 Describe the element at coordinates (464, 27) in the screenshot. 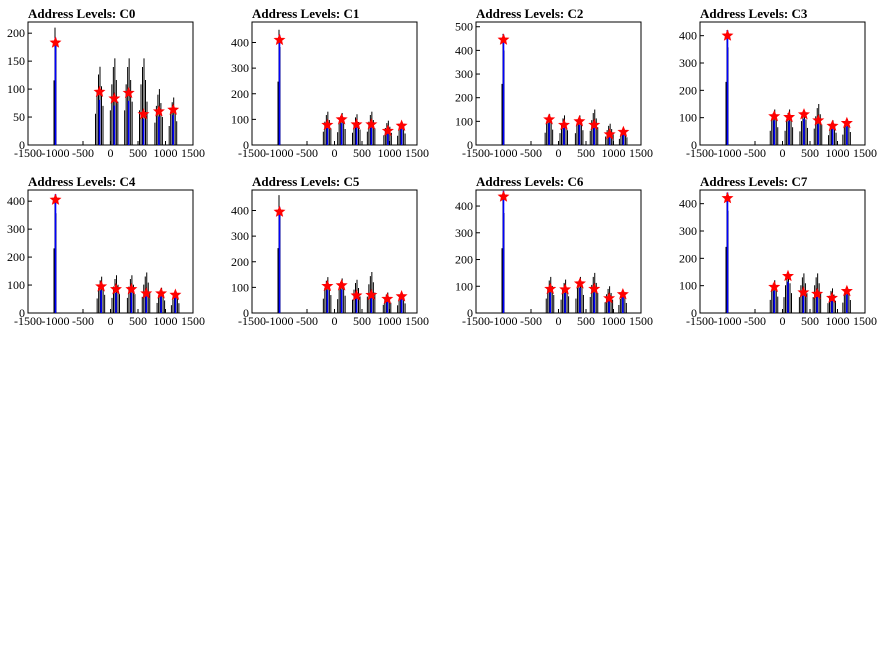

I see `y-tick-label: 500` at that location.